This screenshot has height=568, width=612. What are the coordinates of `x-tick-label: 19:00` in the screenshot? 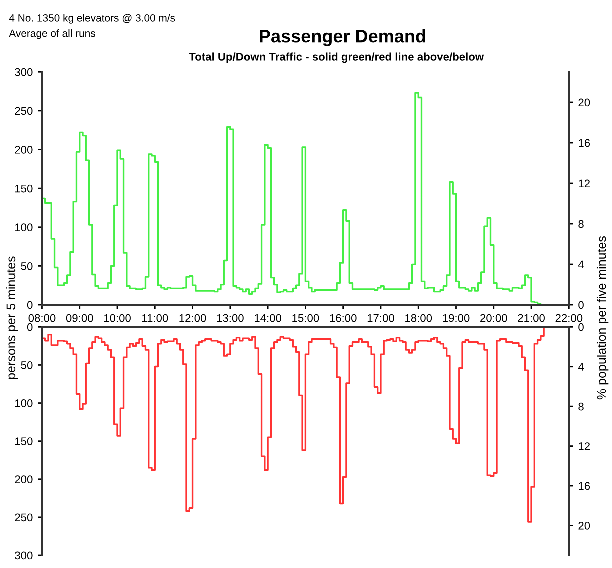 It's located at (456, 318).